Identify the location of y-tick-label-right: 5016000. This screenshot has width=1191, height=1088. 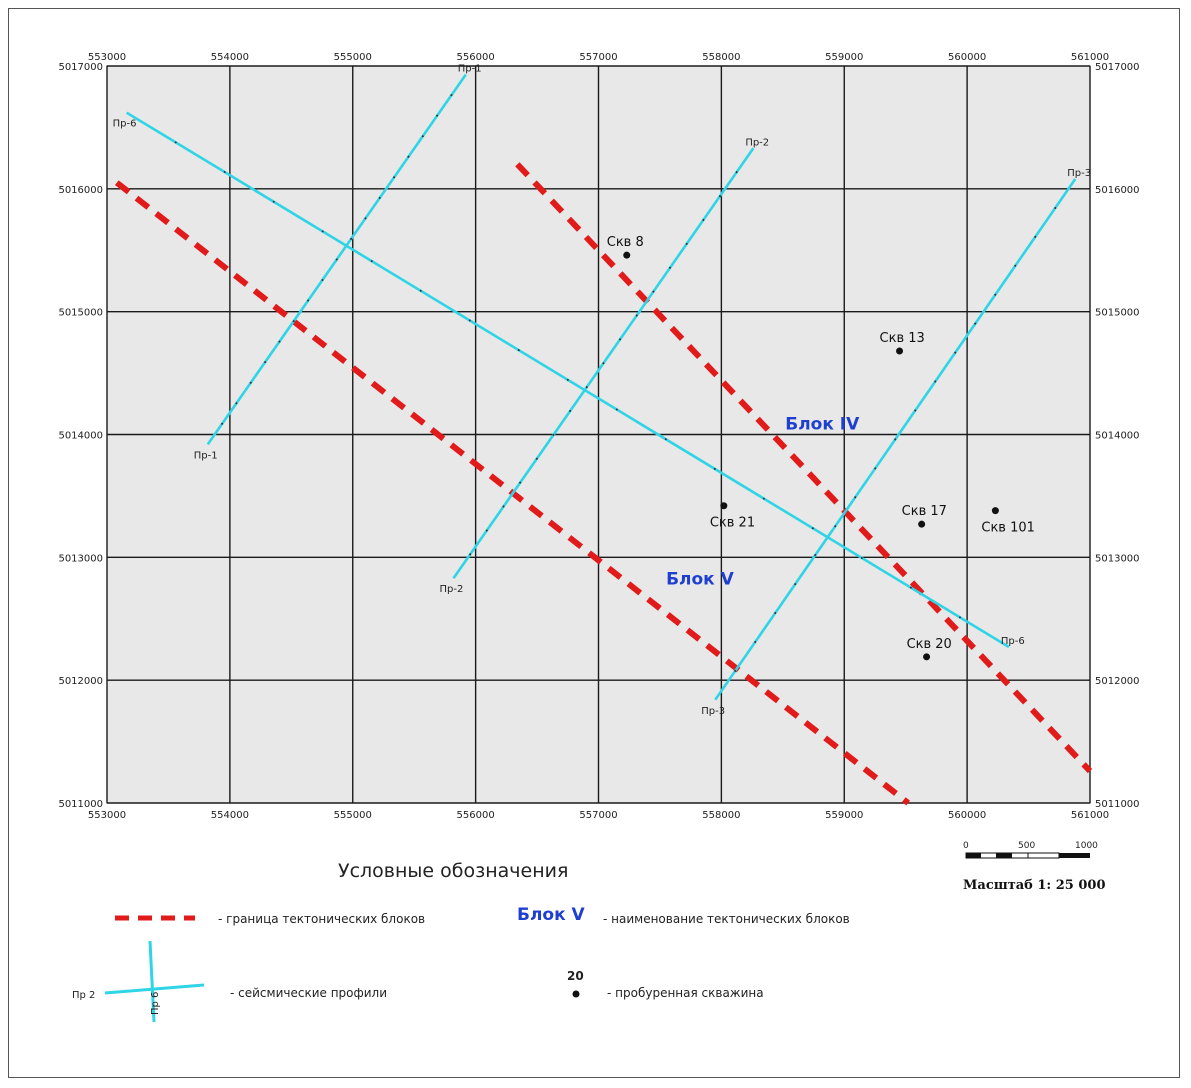
(1117, 190).